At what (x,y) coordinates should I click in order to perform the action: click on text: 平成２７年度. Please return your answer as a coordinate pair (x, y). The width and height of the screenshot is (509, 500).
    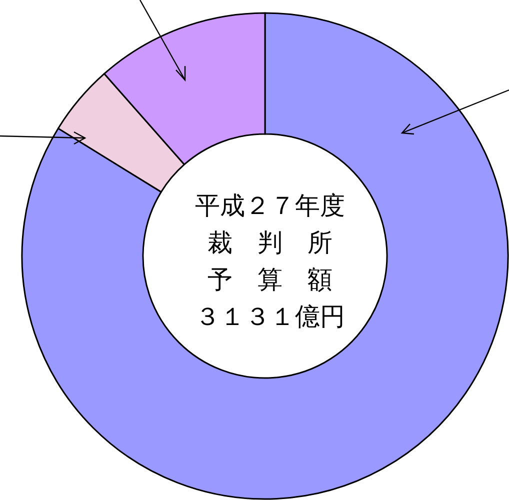
    Looking at the image, I should click on (270, 205).